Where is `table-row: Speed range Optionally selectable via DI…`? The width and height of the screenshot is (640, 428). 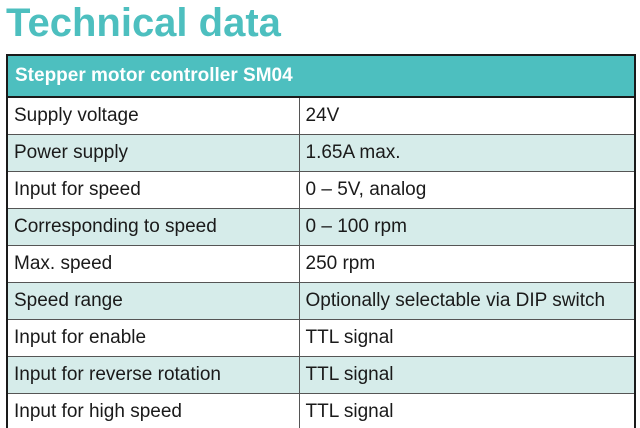
table-row: Speed range Optionally selectable via DI… is located at coordinates (321, 301).